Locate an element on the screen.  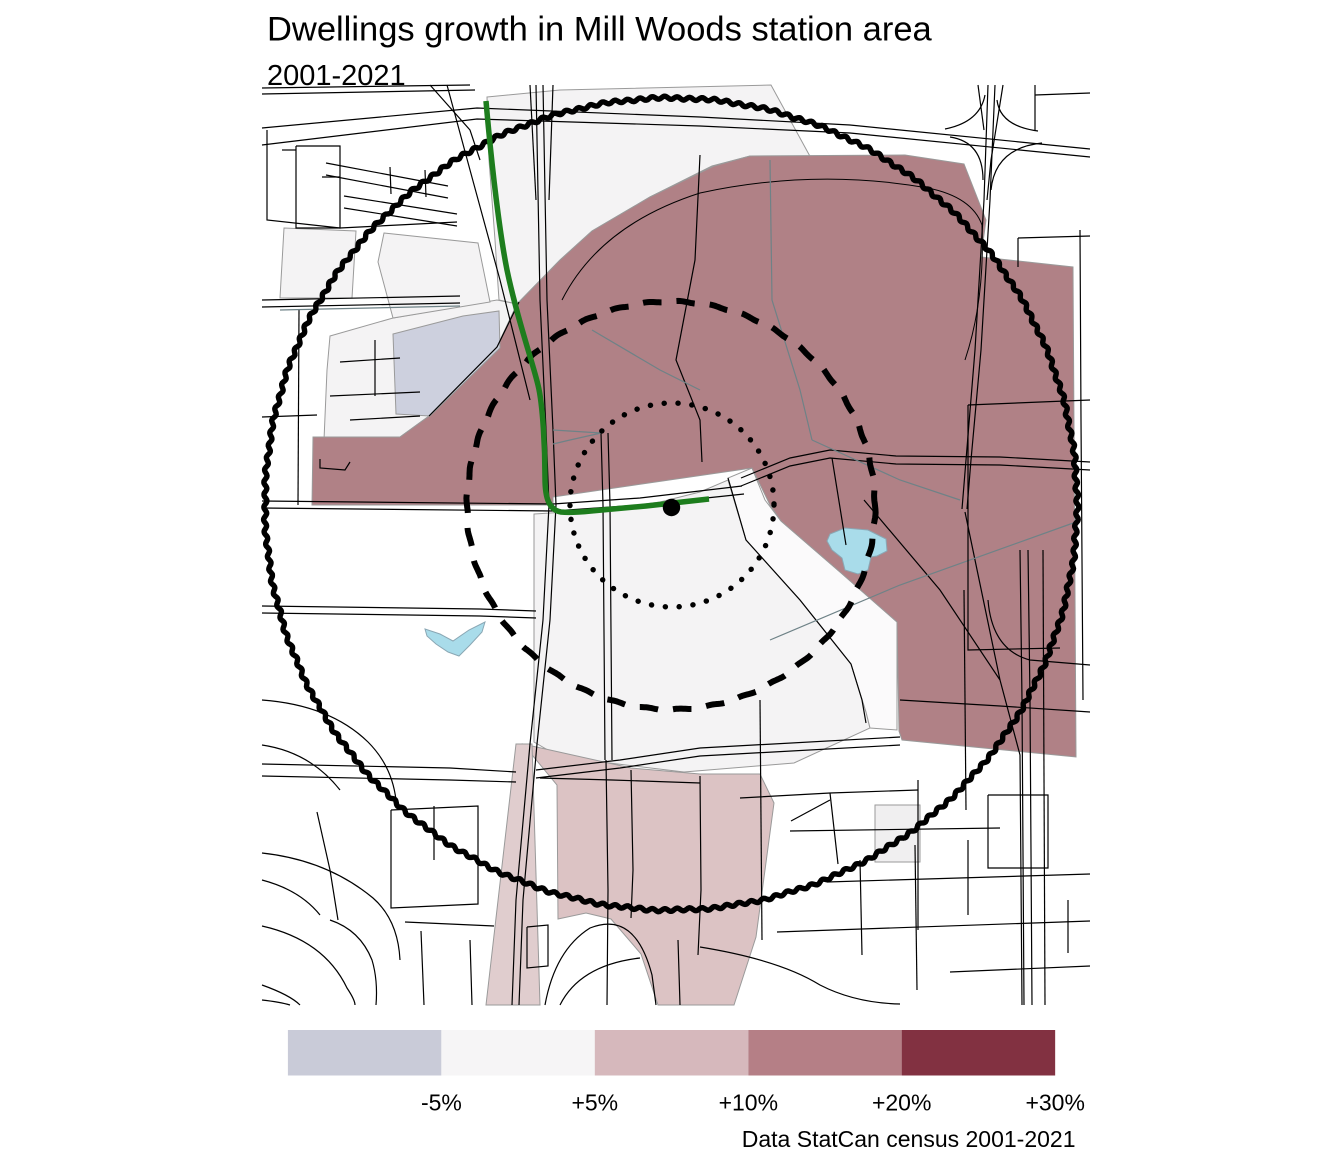
svg-text: -5% is located at coordinates (441, 1103).